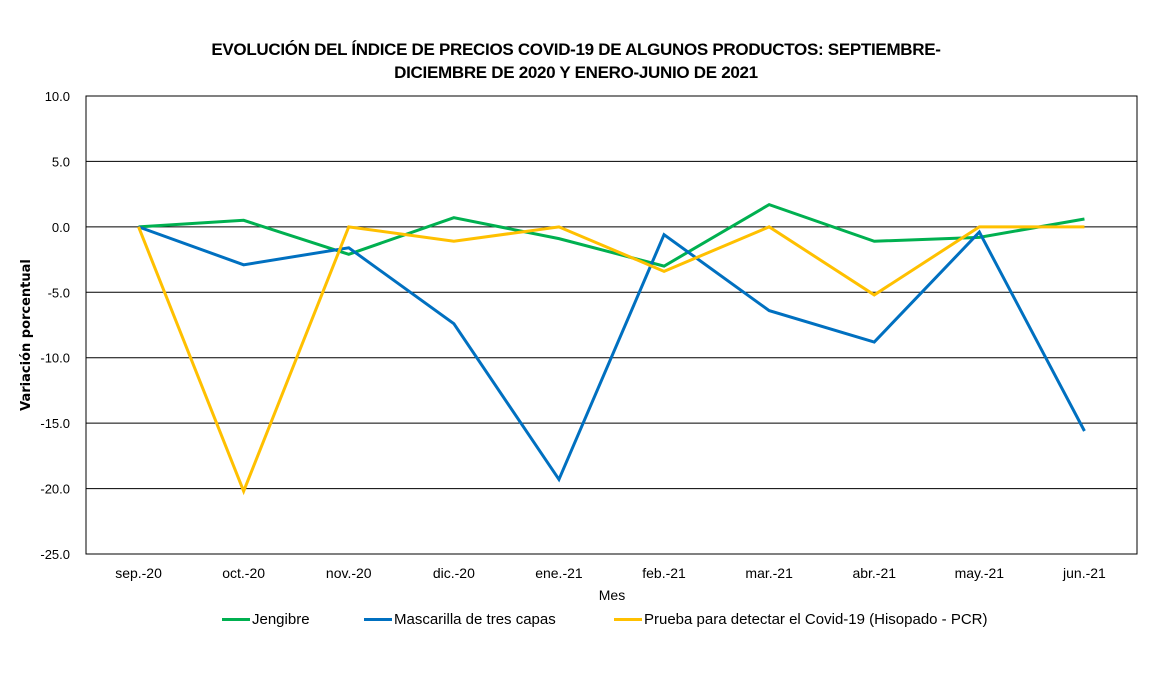  What do you see at coordinates (612, 595) in the screenshot?
I see `x-axis-label: Mes` at bounding box center [612, 595].